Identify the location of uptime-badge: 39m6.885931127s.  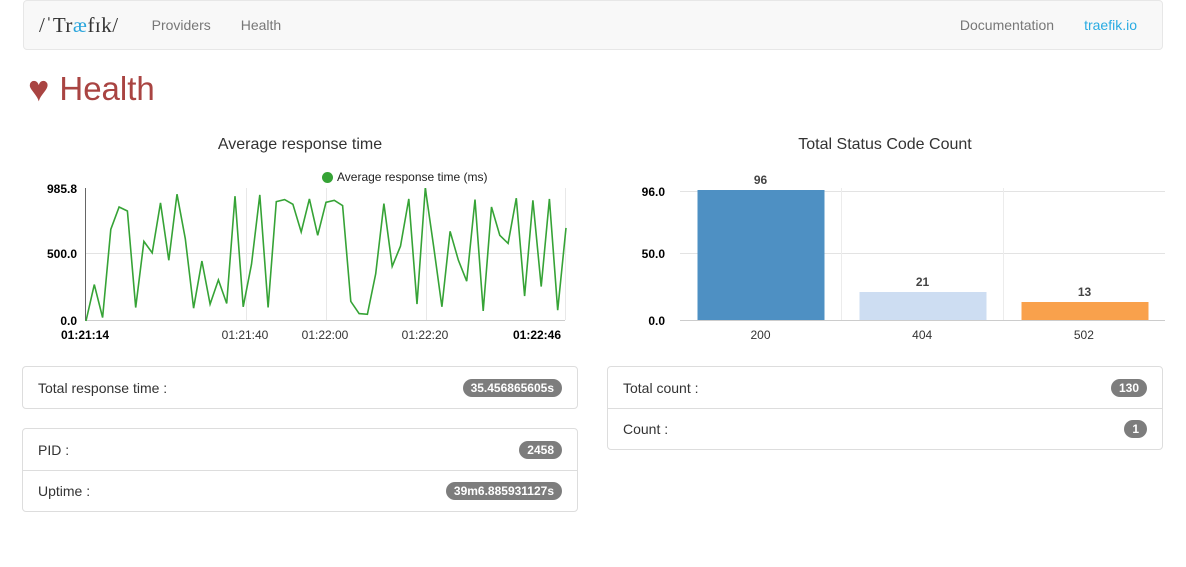
(503, 491).